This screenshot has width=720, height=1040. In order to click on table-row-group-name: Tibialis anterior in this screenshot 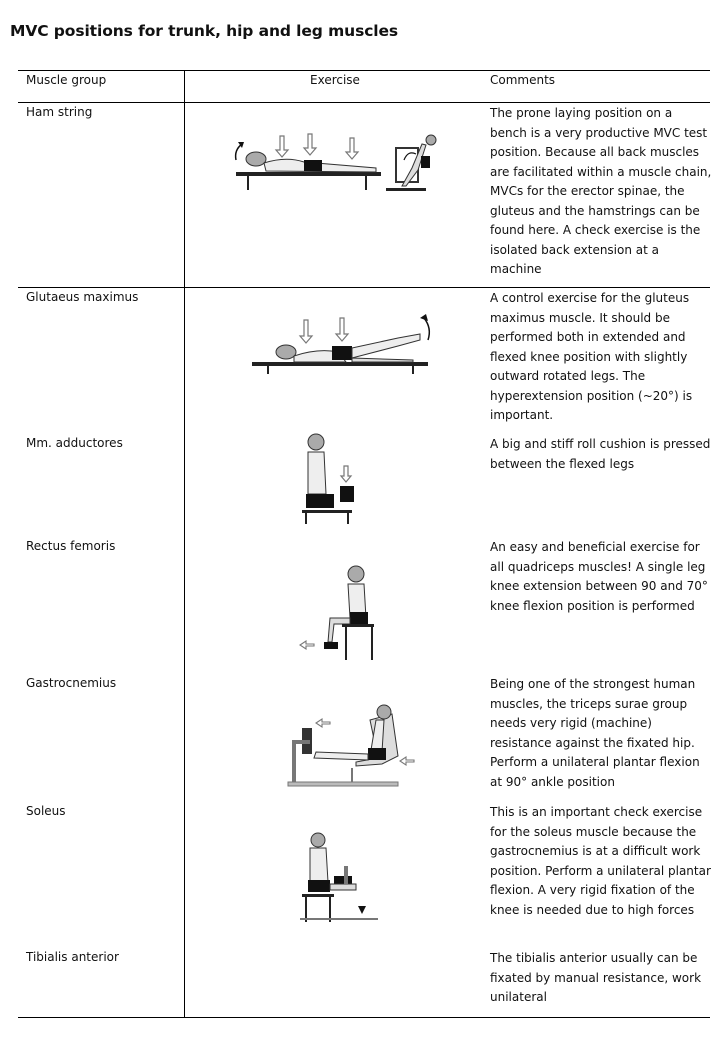, I will do `click(72, 957)`.